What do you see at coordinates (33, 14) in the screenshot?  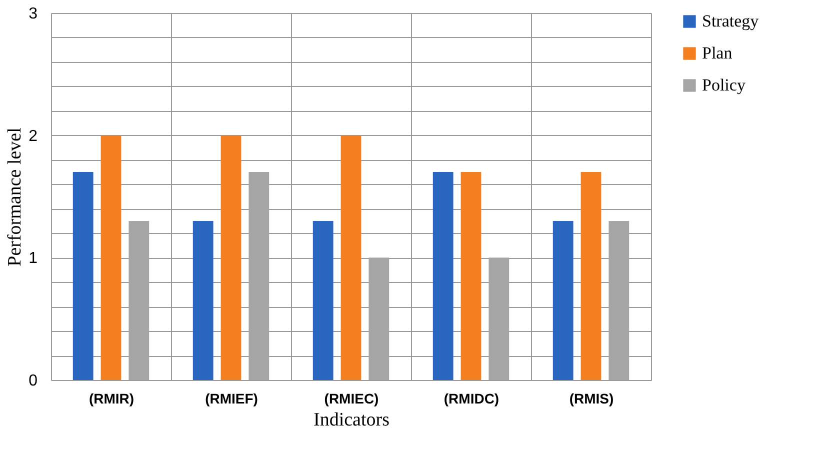 I see `y-tick-label: 3` at bounding box center [33, 14].